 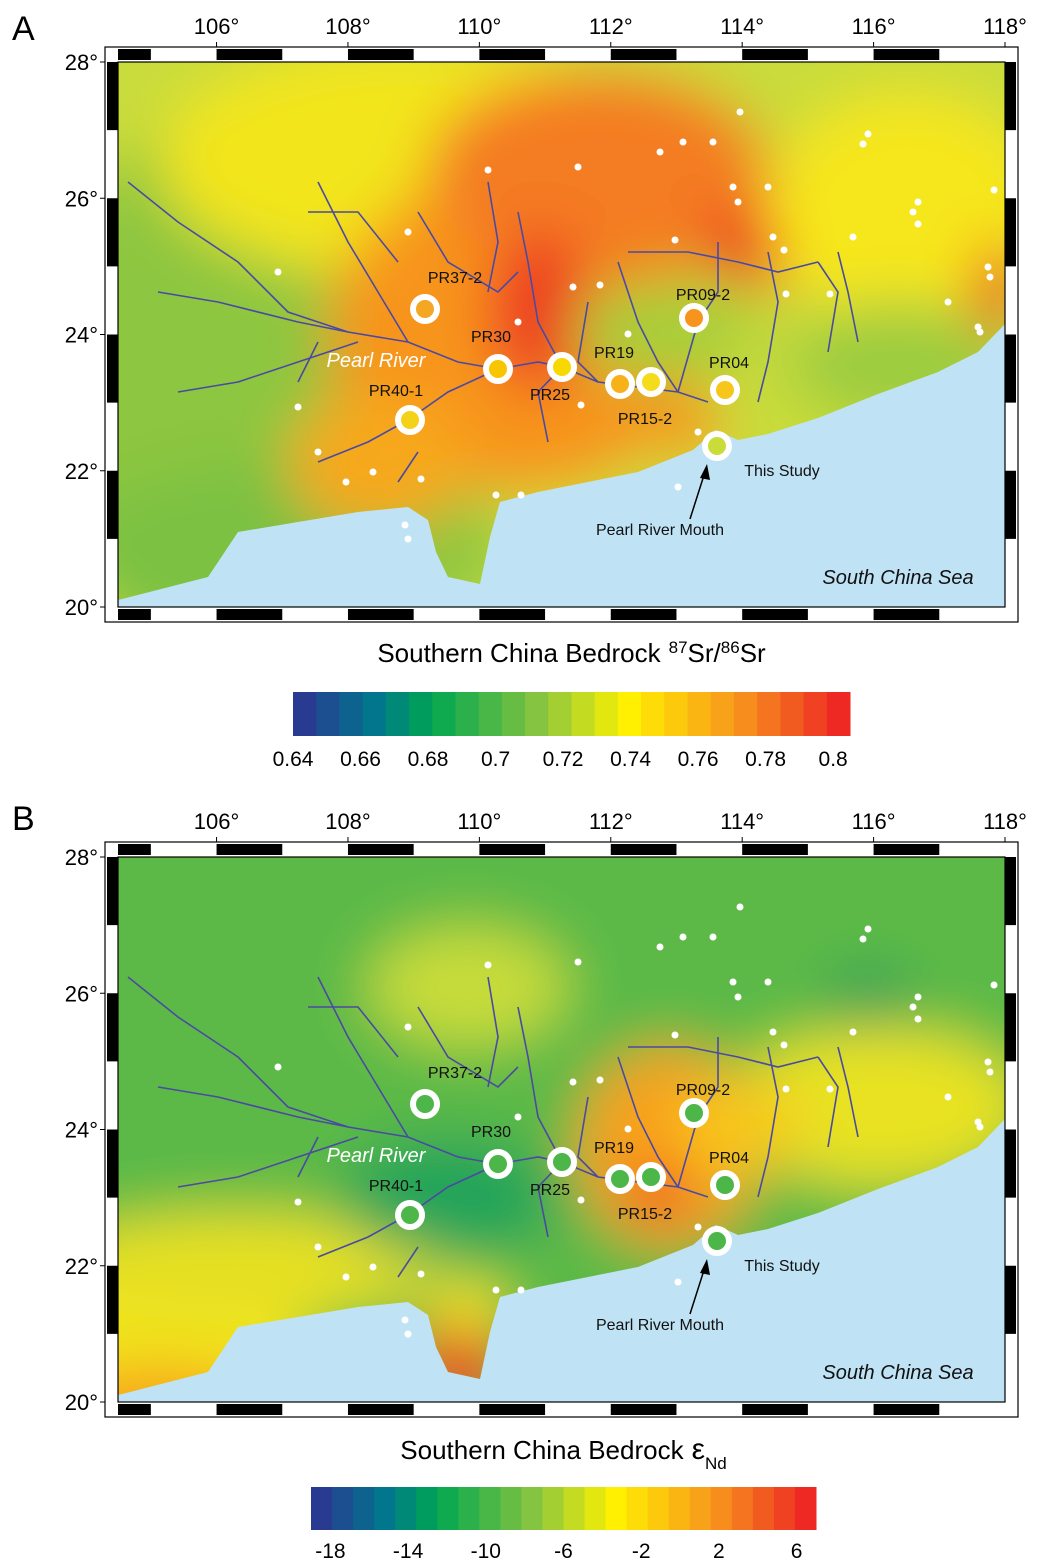 What do you see at coordinates (874, 26) in the screenshot?
I see `x-tick-label: 116°` at bounding box center [874, 26].